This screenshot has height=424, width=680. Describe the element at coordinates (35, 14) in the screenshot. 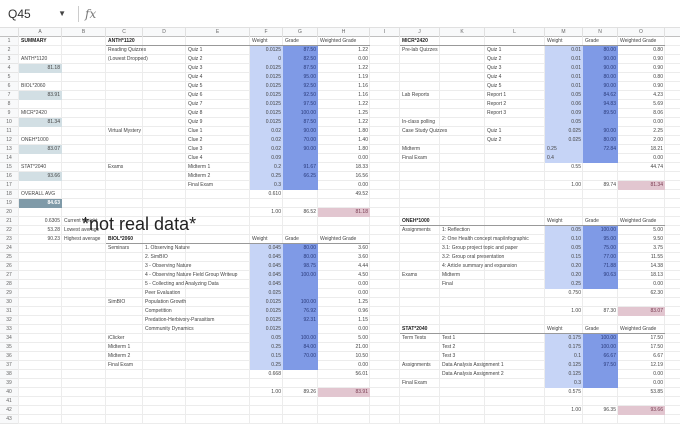

I see `name-box: Q45 ▼` at that location.